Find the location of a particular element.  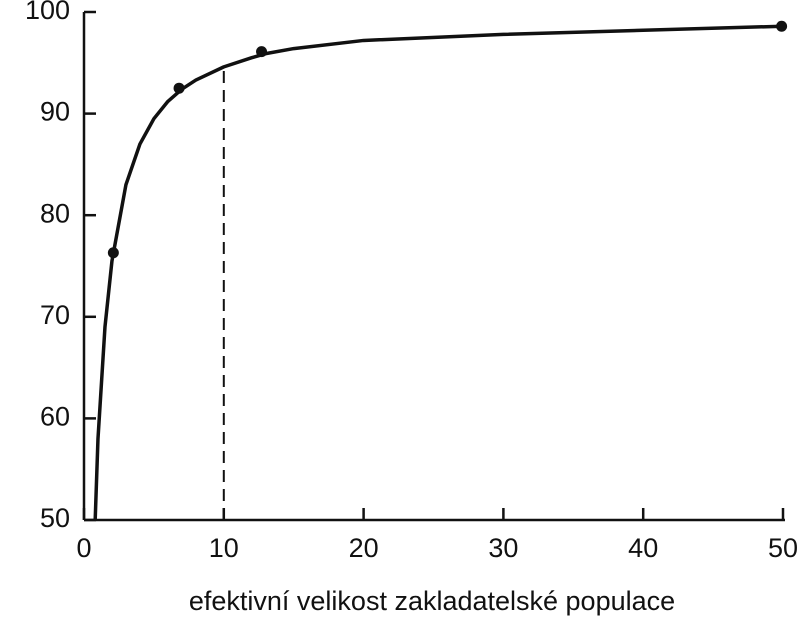

x-tick-label: 40 is located at coordinates (643, 548).